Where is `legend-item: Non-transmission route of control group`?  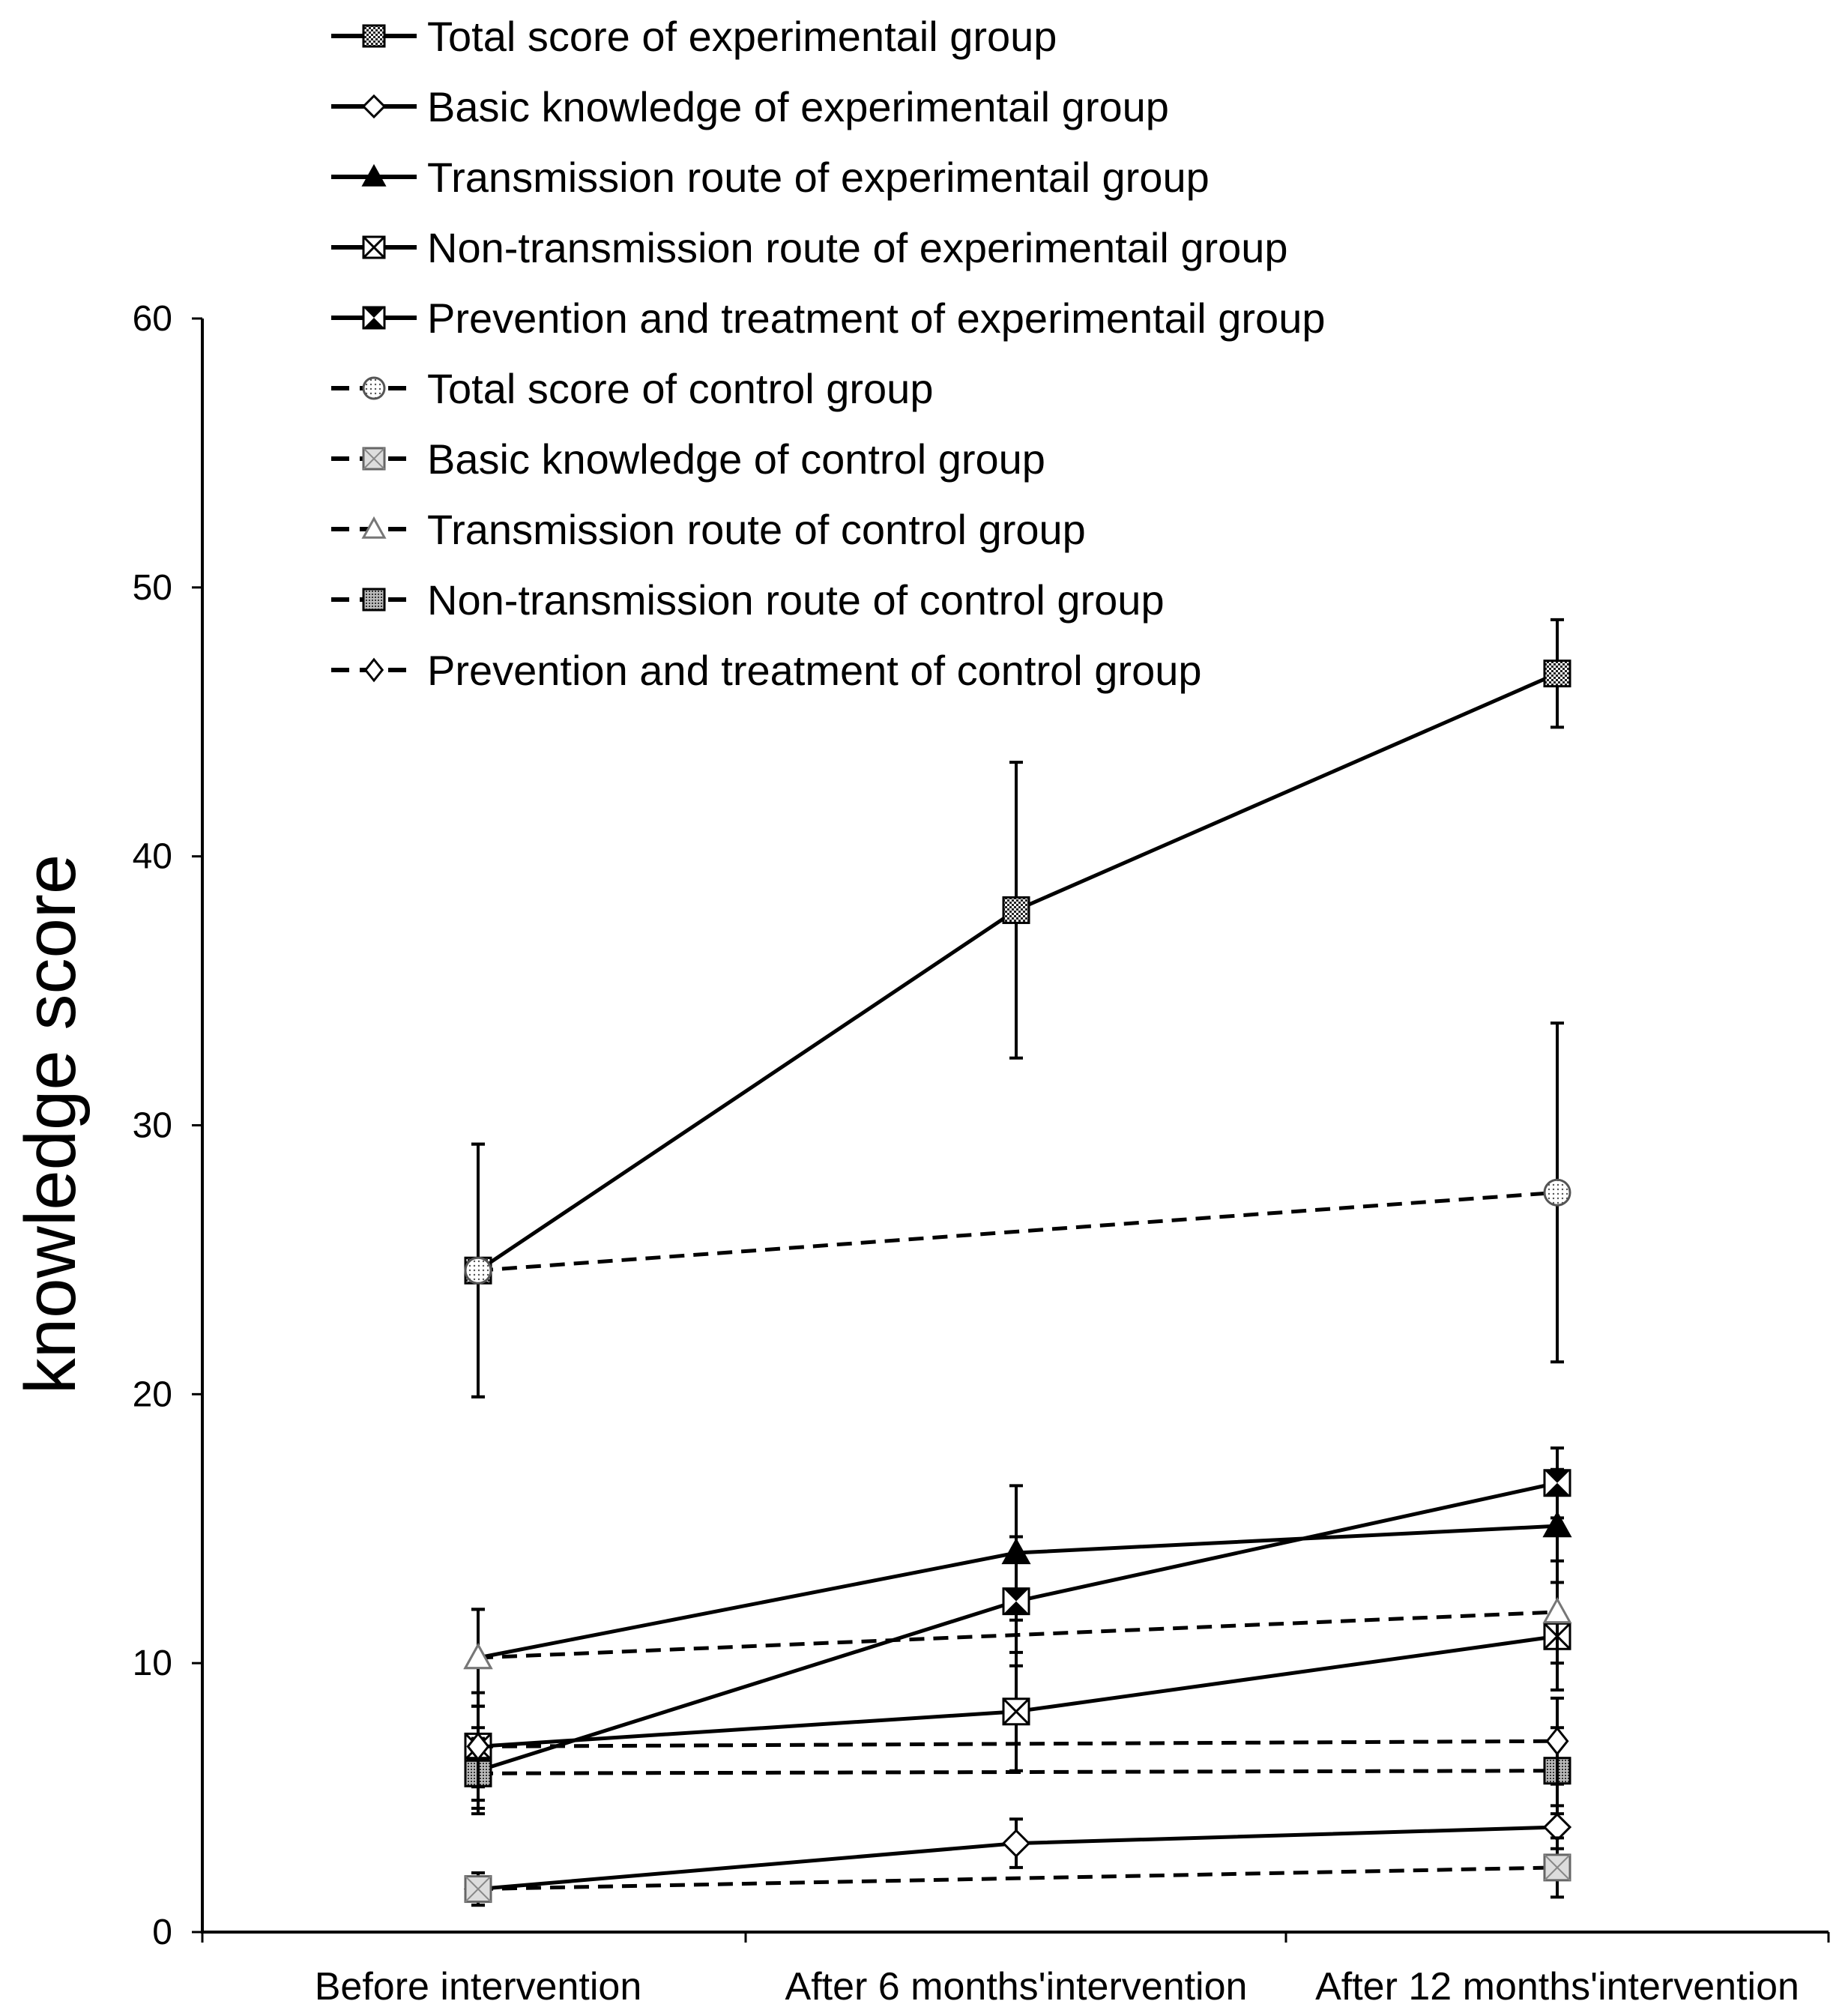
legend-item: Non-transmission route of control group is located at coordinates (748, 600).